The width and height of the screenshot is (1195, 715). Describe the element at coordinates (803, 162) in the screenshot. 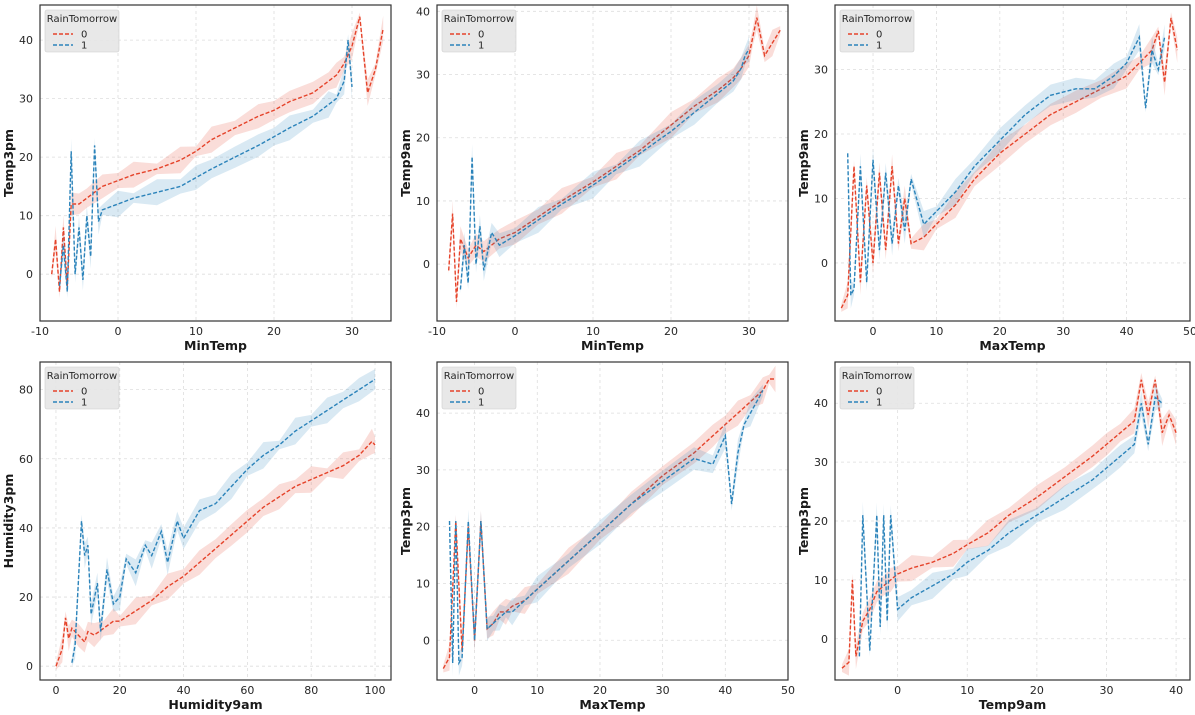

I see `y-axis-label: Temp9am` at that location.